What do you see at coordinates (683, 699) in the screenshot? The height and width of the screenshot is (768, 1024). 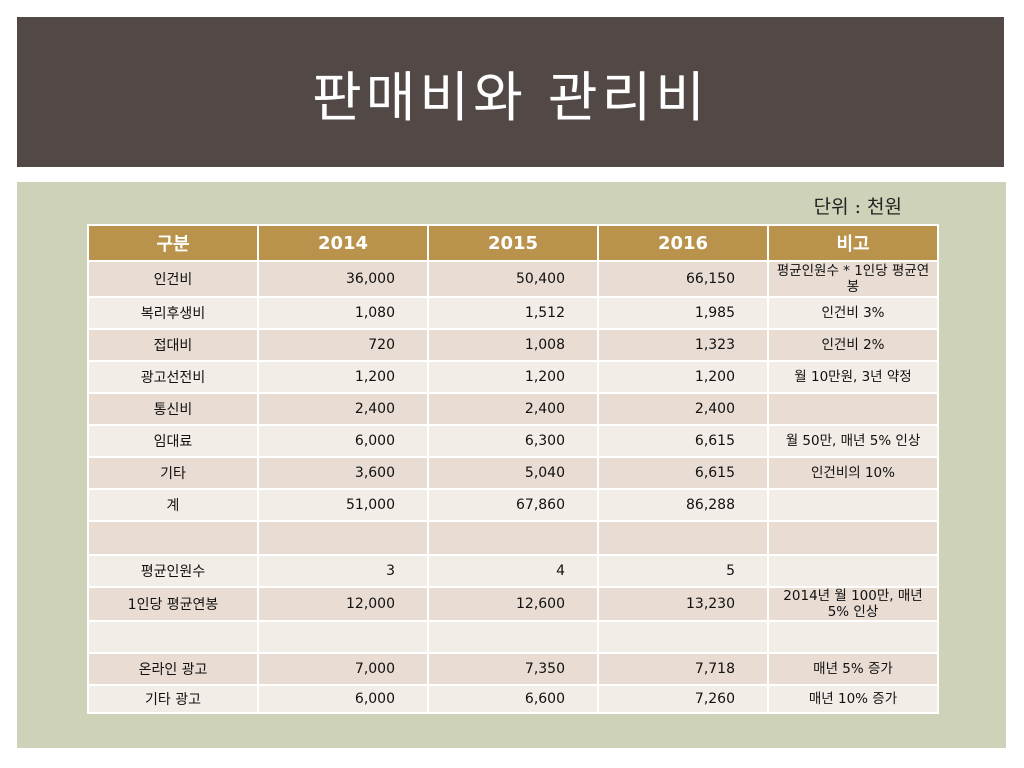 I see `cell-2016: 7,260` at bounding box center [683, 699].